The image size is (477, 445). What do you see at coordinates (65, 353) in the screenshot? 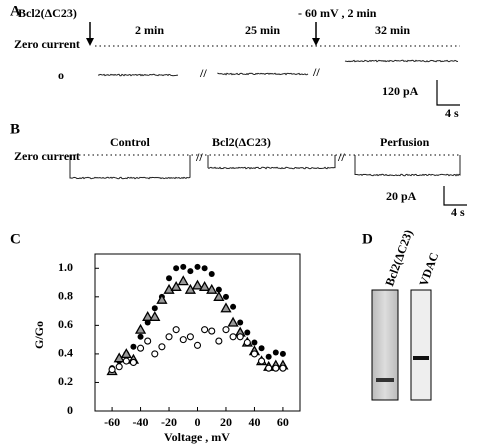
I see `y-tick-label: 0.4` at bounding box center [65, 353].